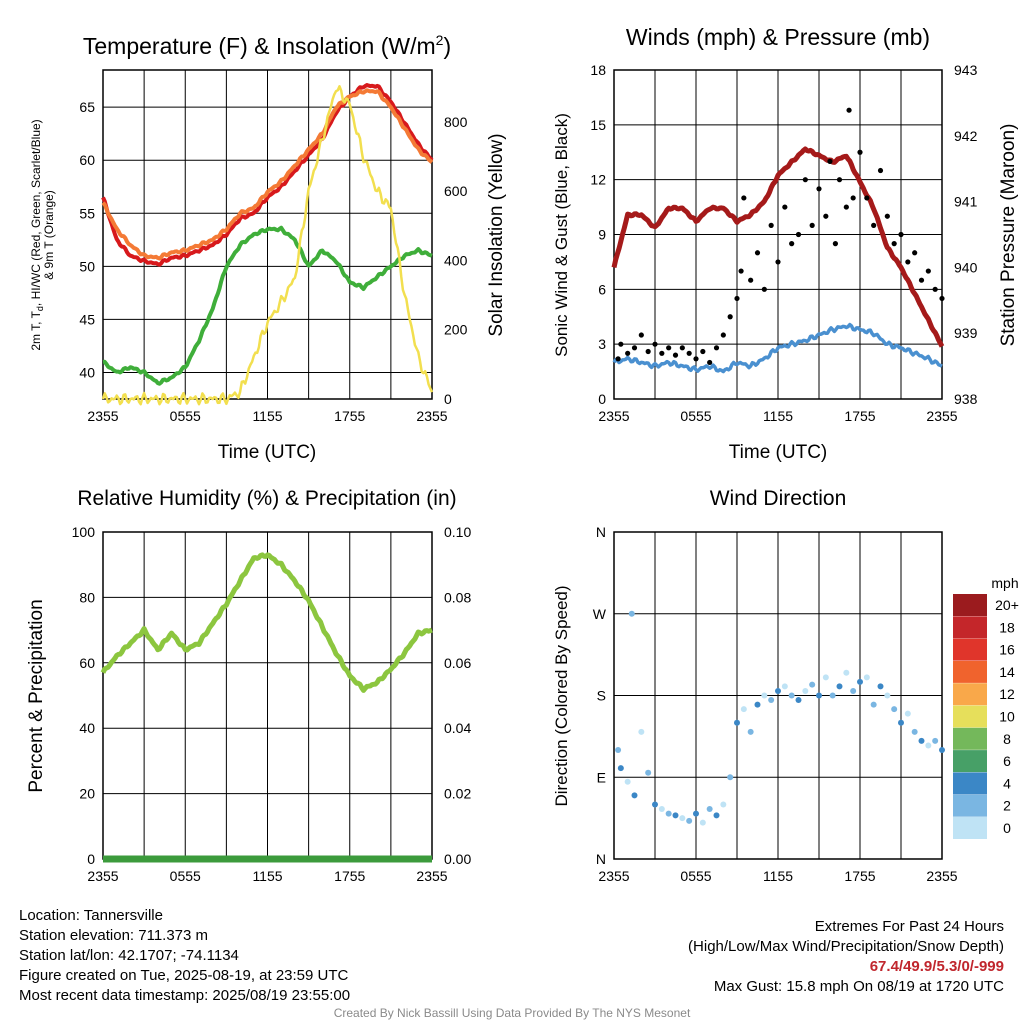 The height and width of the screenshot is (1024, 1024). I want to click on y-left-tick-label: S, so click(601, 696).